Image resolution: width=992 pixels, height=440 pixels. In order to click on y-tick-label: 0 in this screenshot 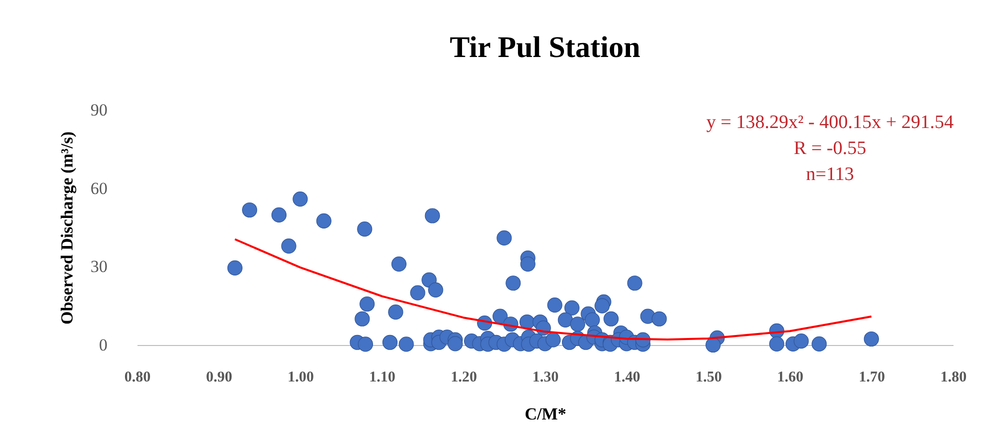, I will do `click(103, 345)`.